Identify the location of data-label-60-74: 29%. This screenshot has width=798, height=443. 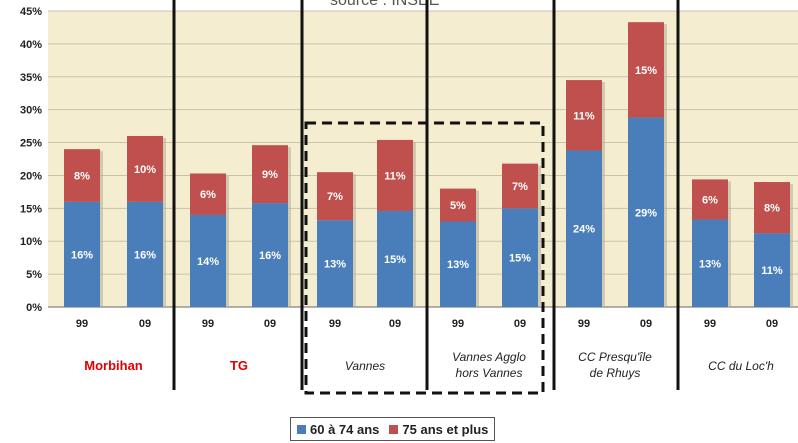
(646, 213).